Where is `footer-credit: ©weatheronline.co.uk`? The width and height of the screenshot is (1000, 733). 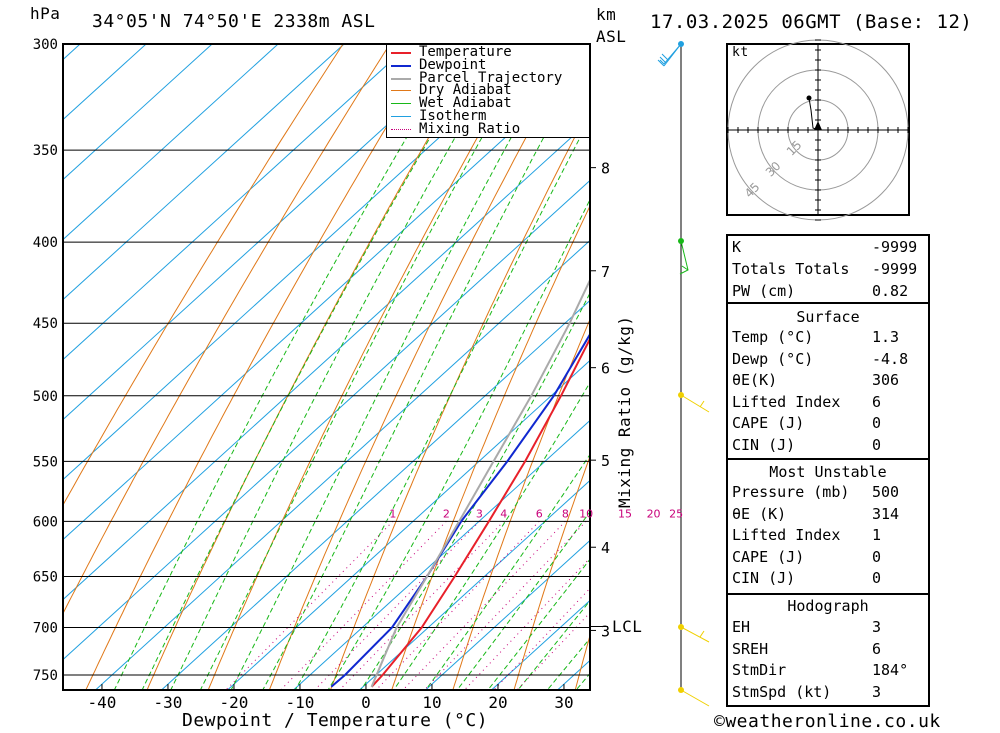 footer-credit: ©weatheronline.co.uk is located at coordinates (827, 721).